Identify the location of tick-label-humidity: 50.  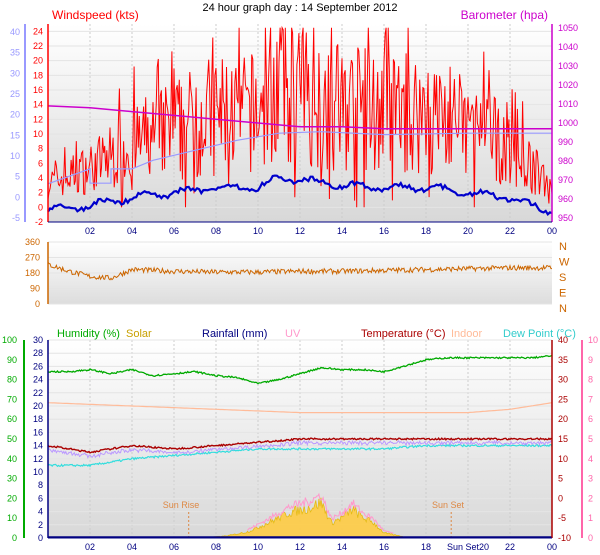
(12, 439).